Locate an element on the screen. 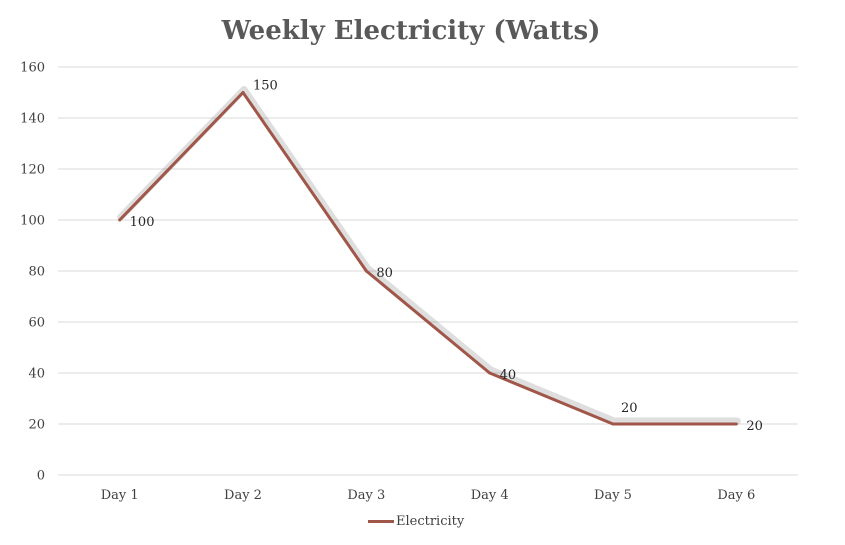 This screenshot has width=845, height=545. y-tick-label: 0 is located at coordinates (41, 476).